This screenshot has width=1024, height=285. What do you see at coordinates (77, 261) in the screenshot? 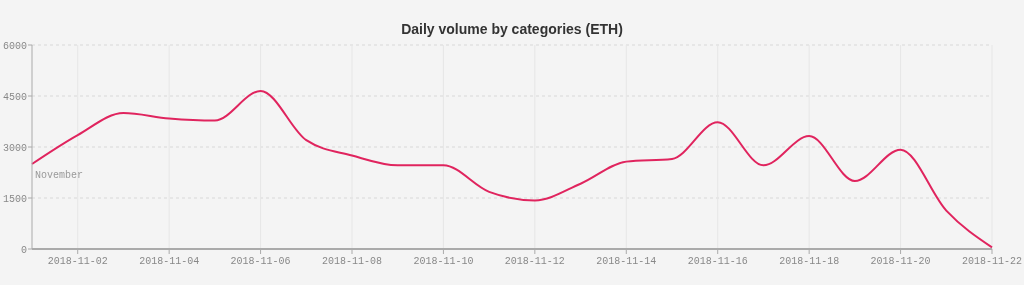
I see `x-tick-label: 2018-11-02` at bounding box center [77, 261].